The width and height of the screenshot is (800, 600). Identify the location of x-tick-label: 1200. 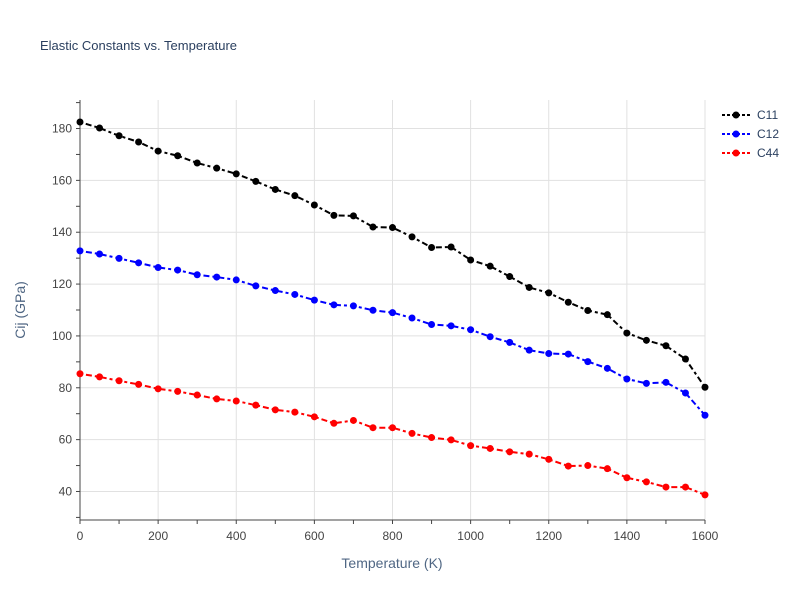
(548, 536).